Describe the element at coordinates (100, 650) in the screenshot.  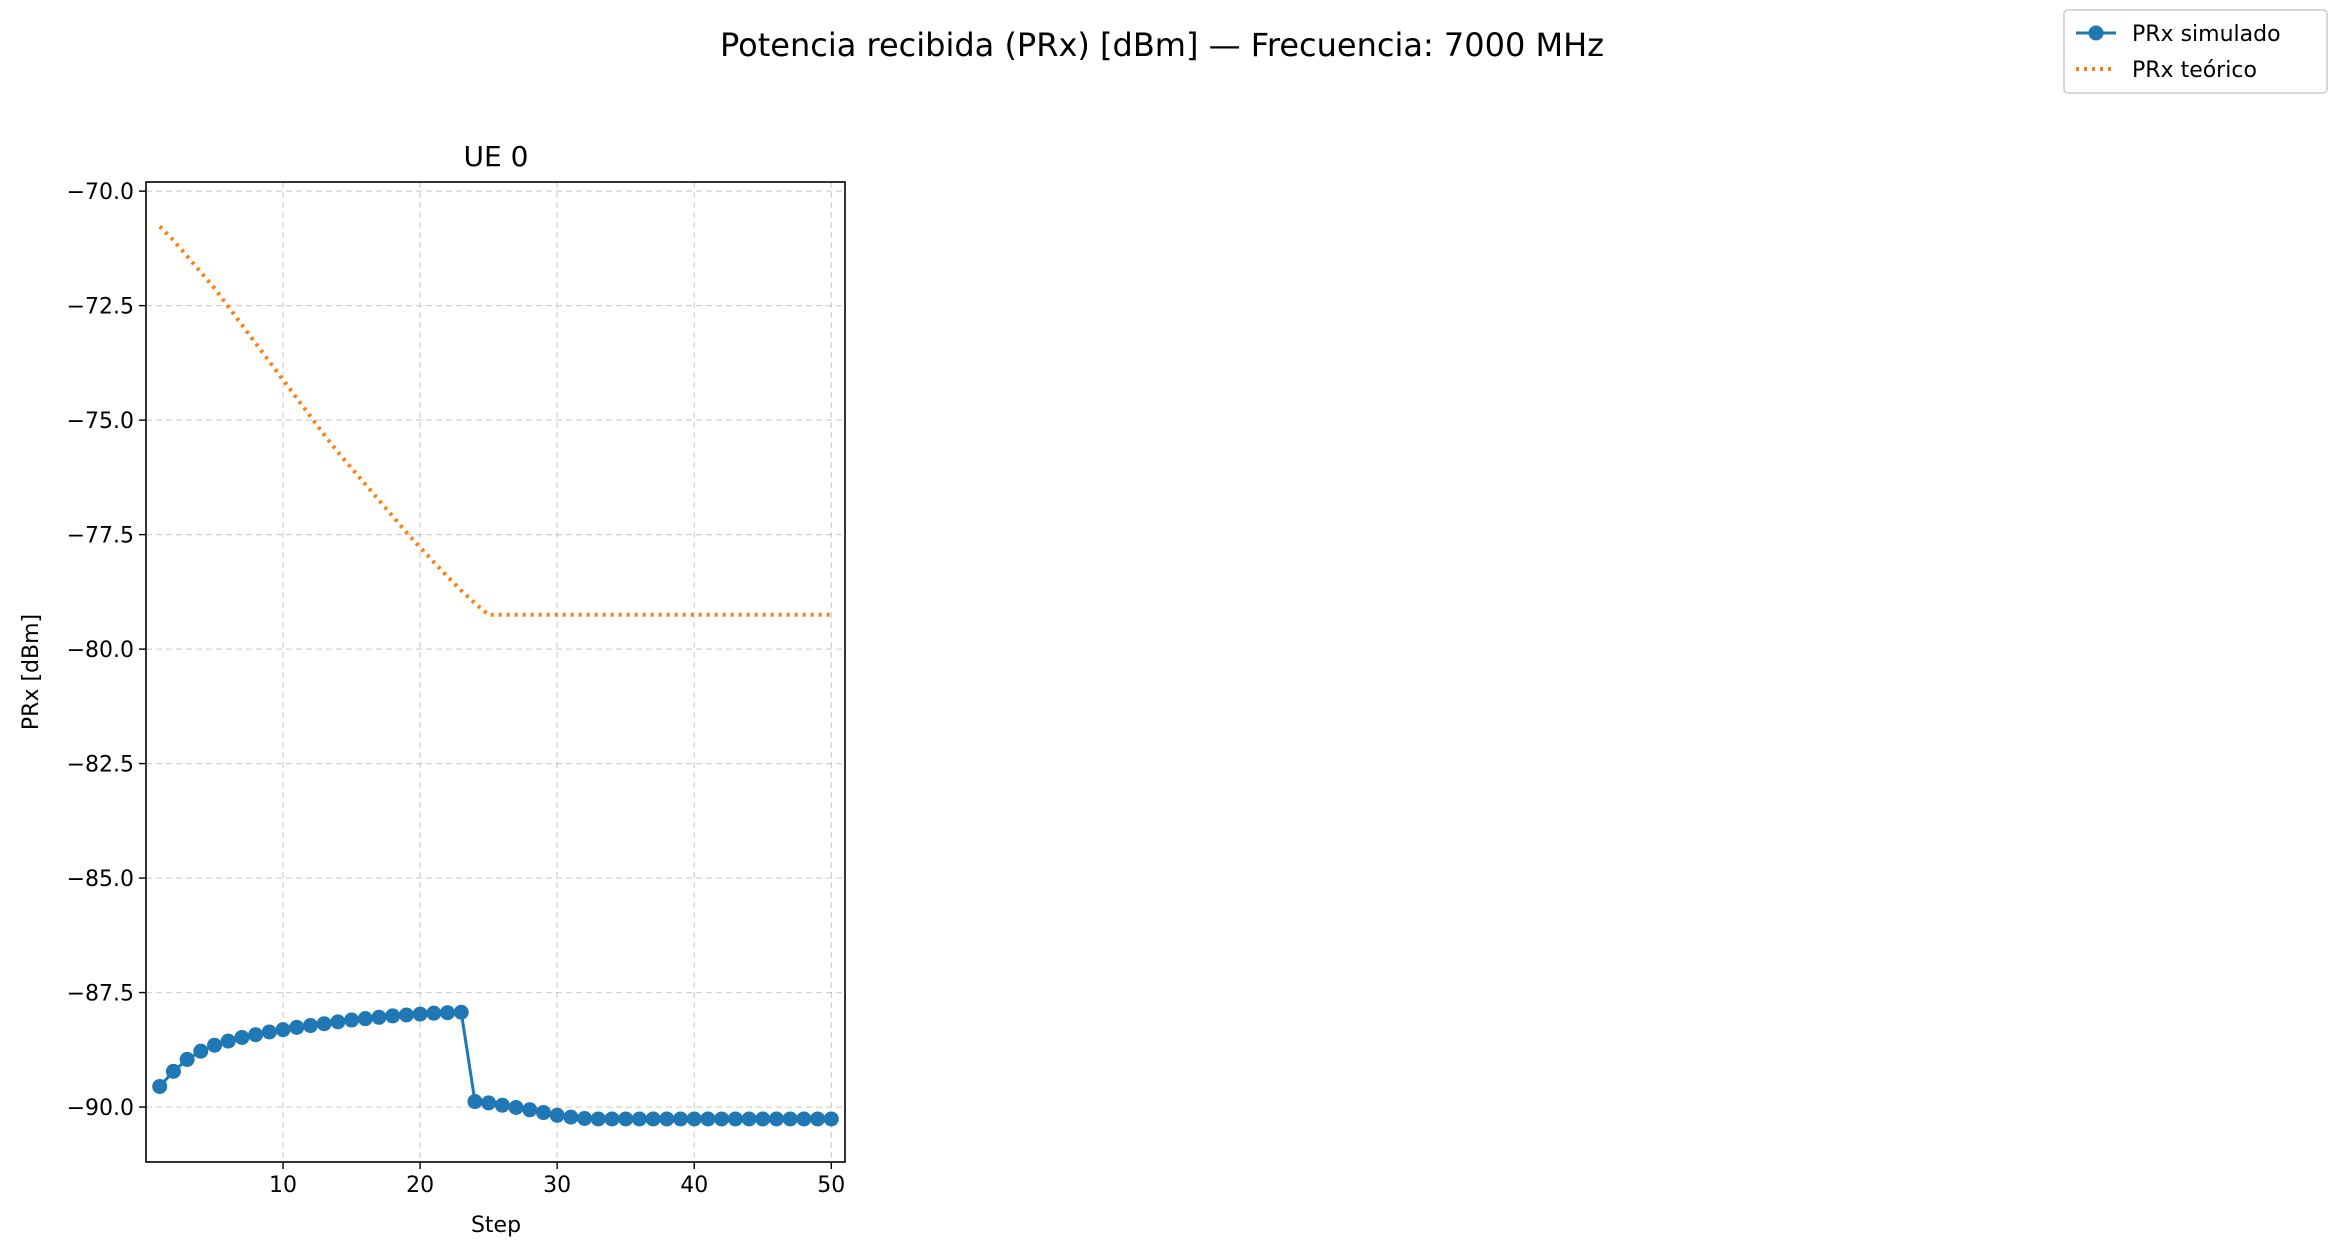
I see `y-tick-label: −80.0` at that location.